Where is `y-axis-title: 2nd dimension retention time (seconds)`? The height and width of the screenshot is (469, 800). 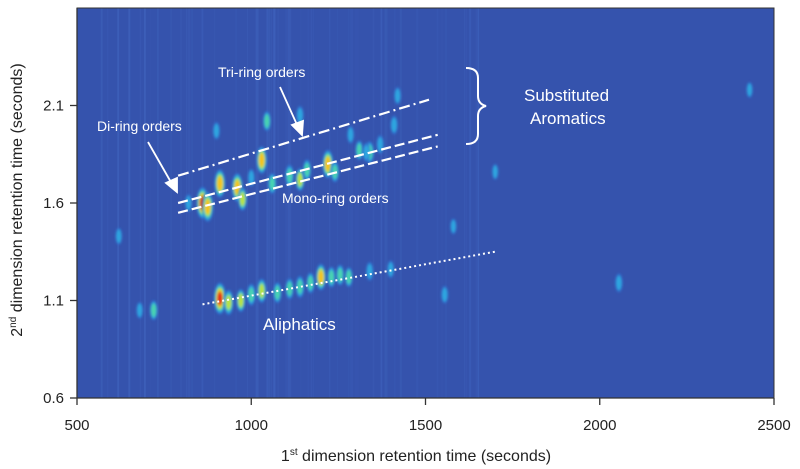 y-axis-title: 2nd dimension retention time (seconds) is located at coordinates (17, 199).